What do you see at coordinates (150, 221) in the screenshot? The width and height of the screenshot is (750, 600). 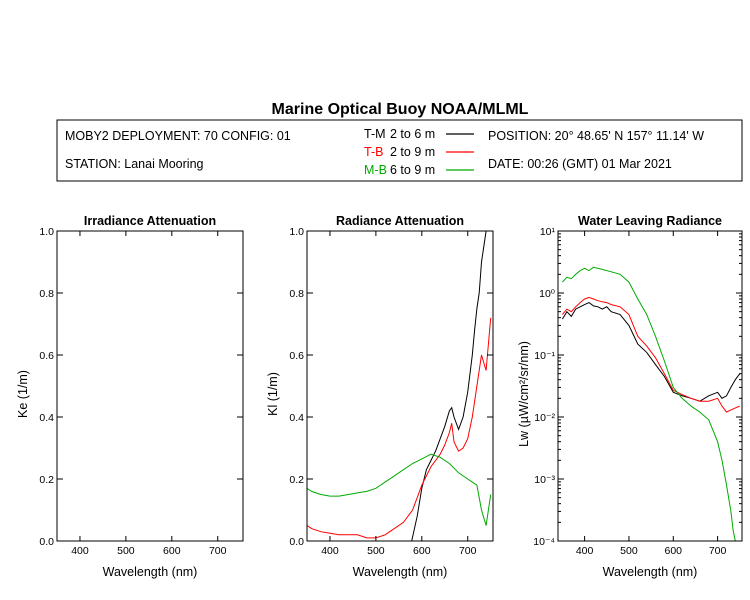 I see `panel-title: Irradiance Attenuation` at bounding box center [150, 221].